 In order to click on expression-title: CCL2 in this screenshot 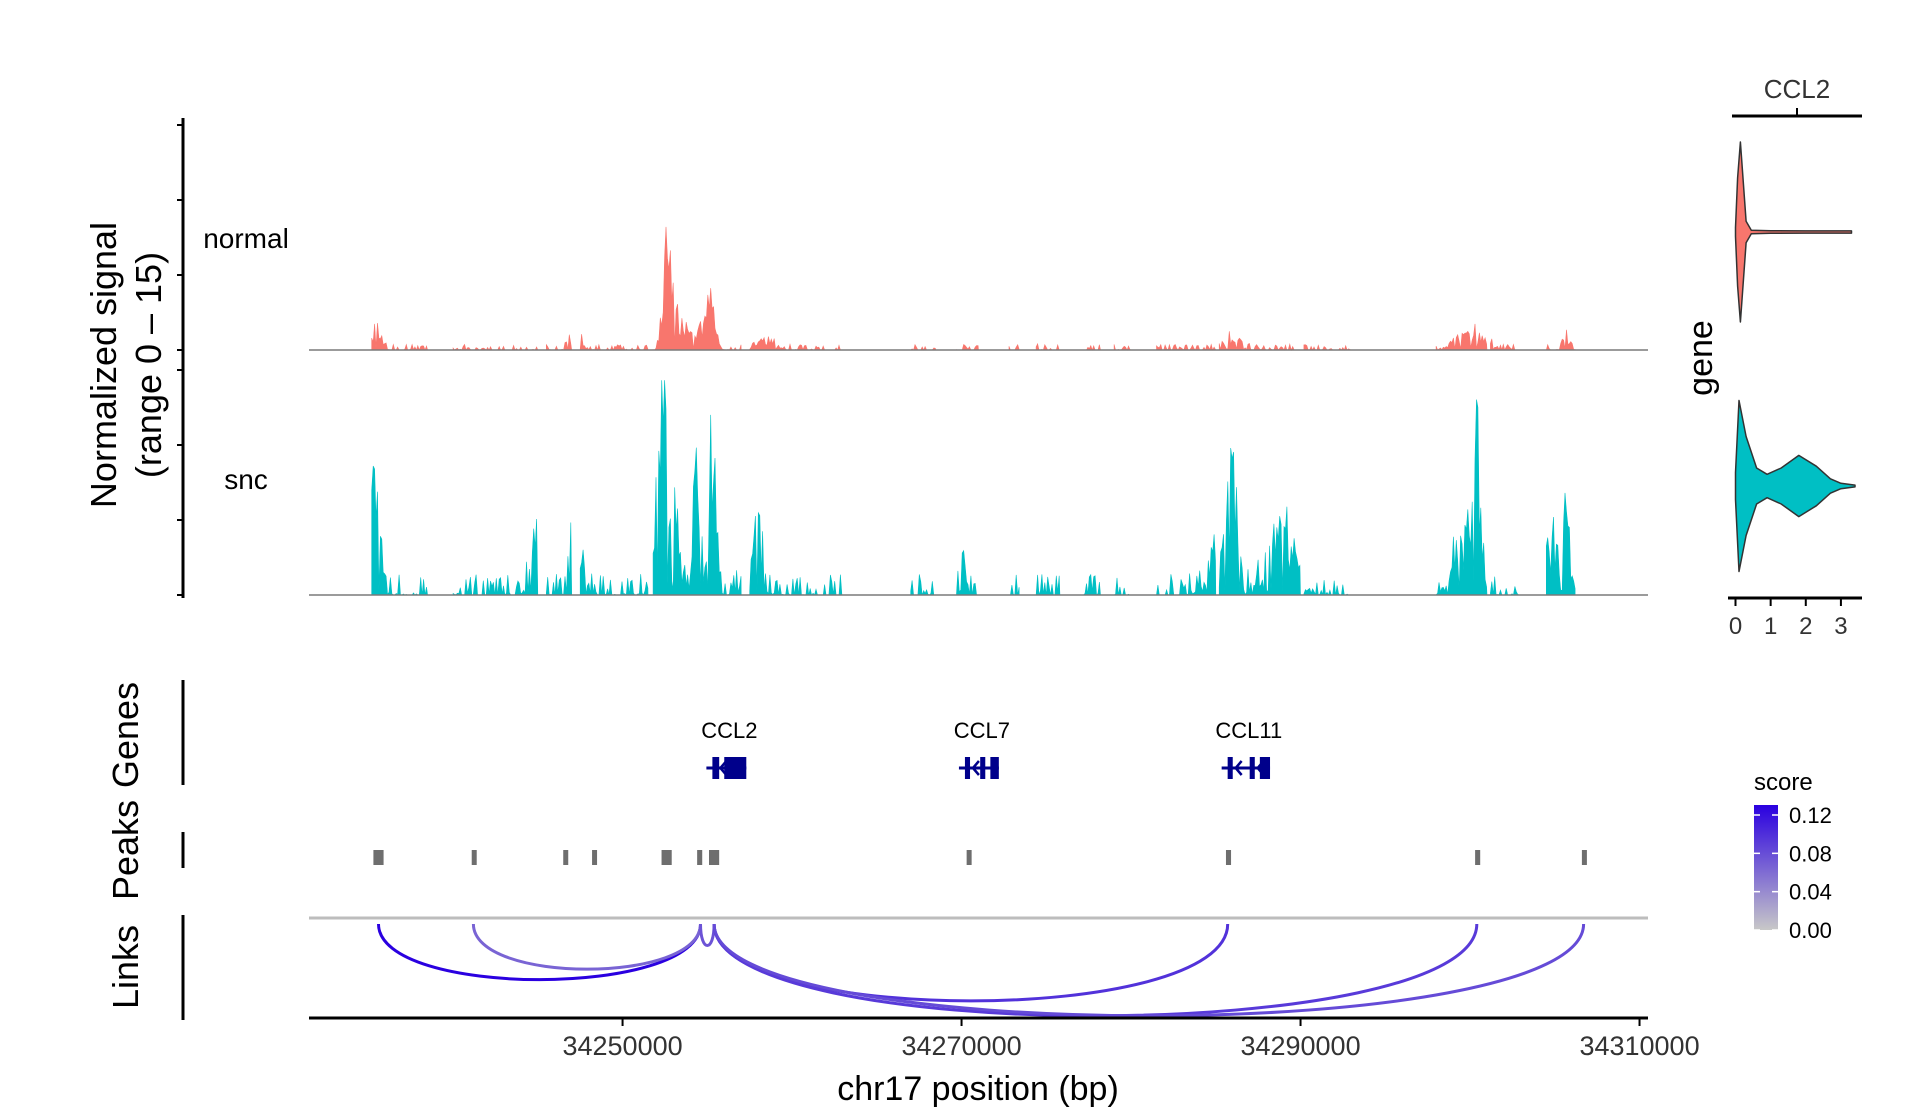, I will do `click(1797, 89)`.